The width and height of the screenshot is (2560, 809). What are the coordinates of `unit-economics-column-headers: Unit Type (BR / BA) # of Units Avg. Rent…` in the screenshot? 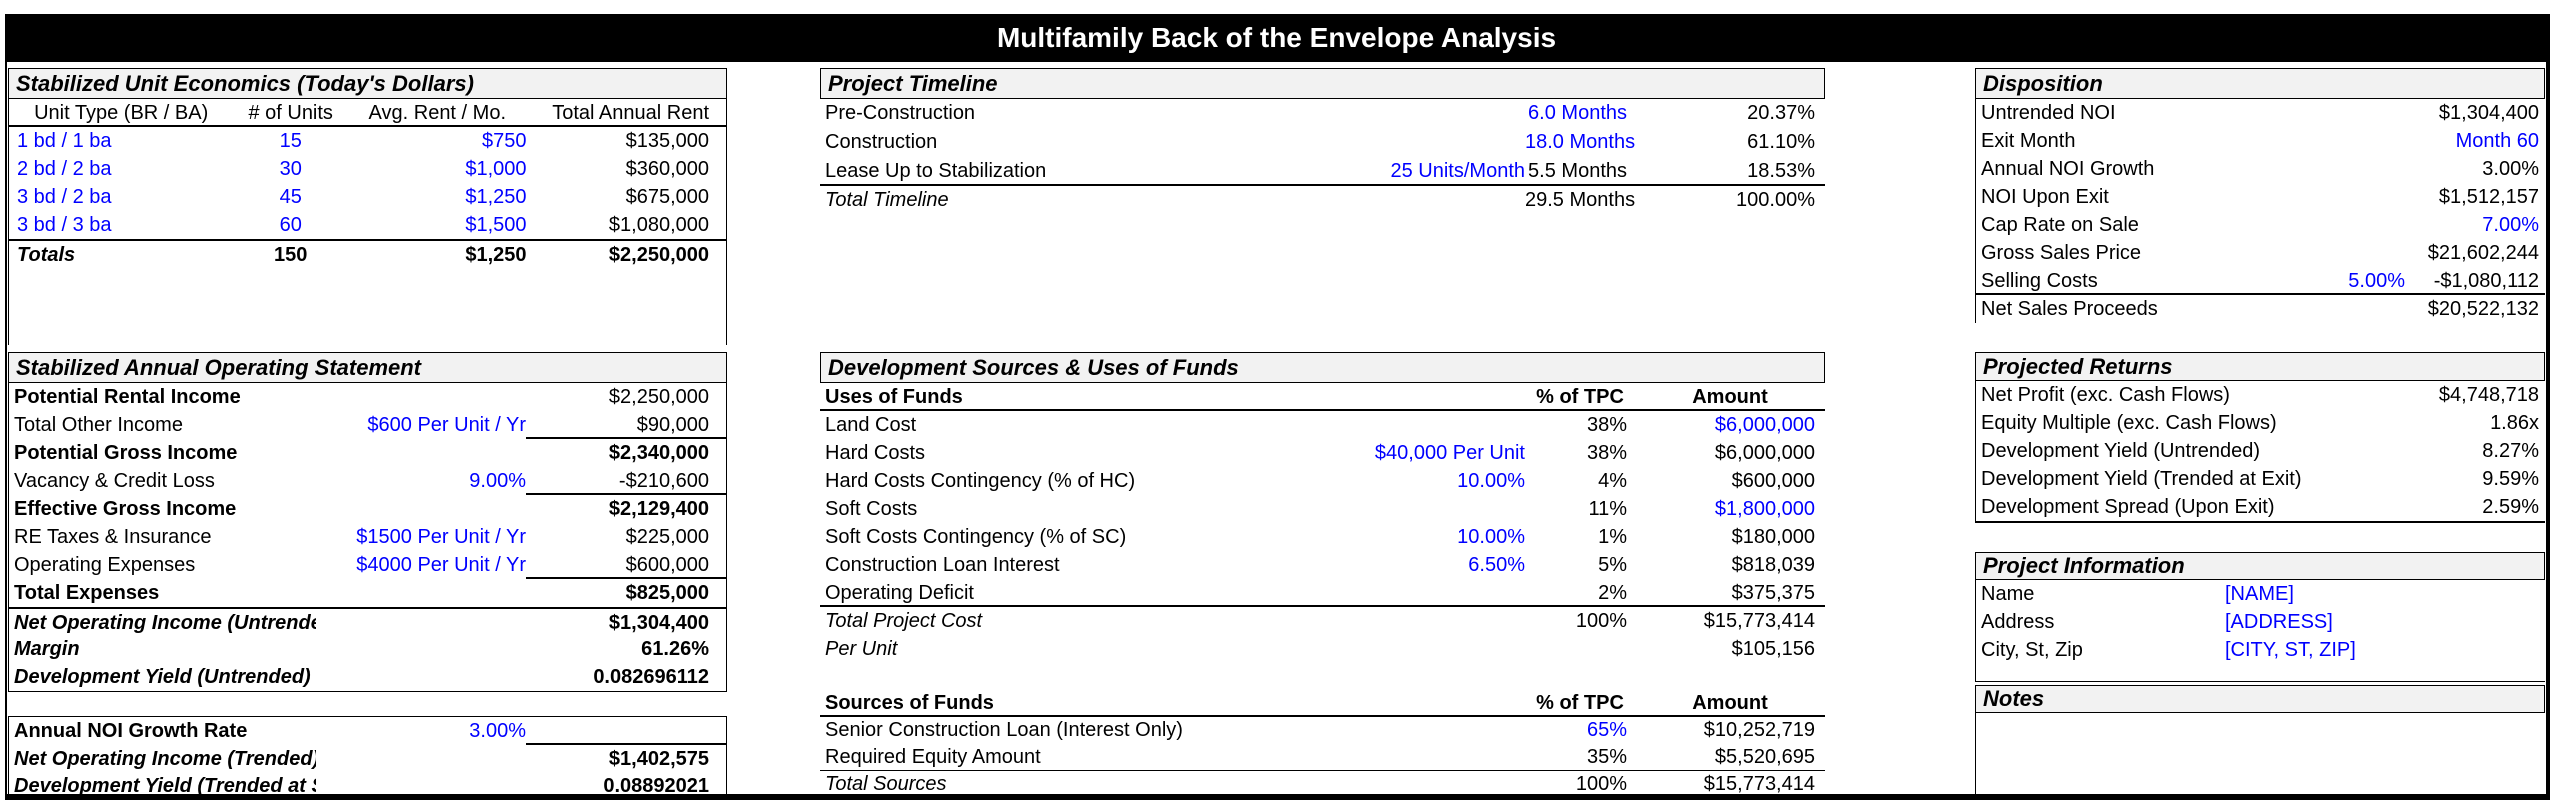 It's located at (367, 113).